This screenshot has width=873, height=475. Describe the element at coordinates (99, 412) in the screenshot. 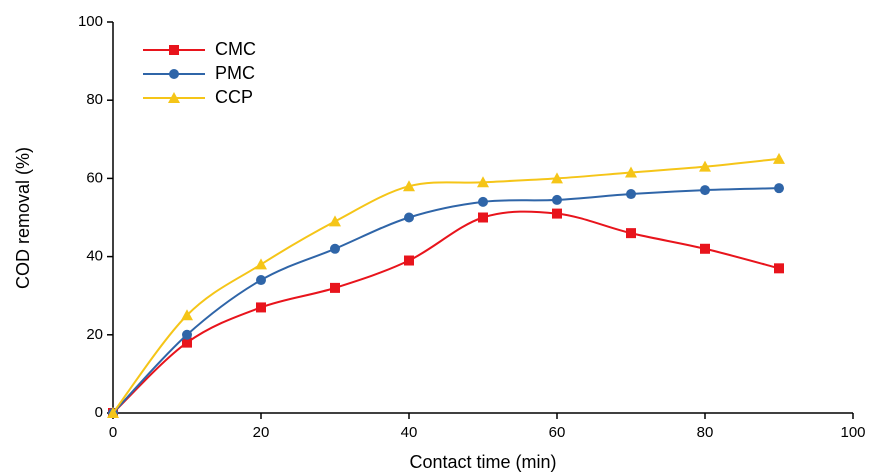

I see `y-tick-label: 0` at that location.